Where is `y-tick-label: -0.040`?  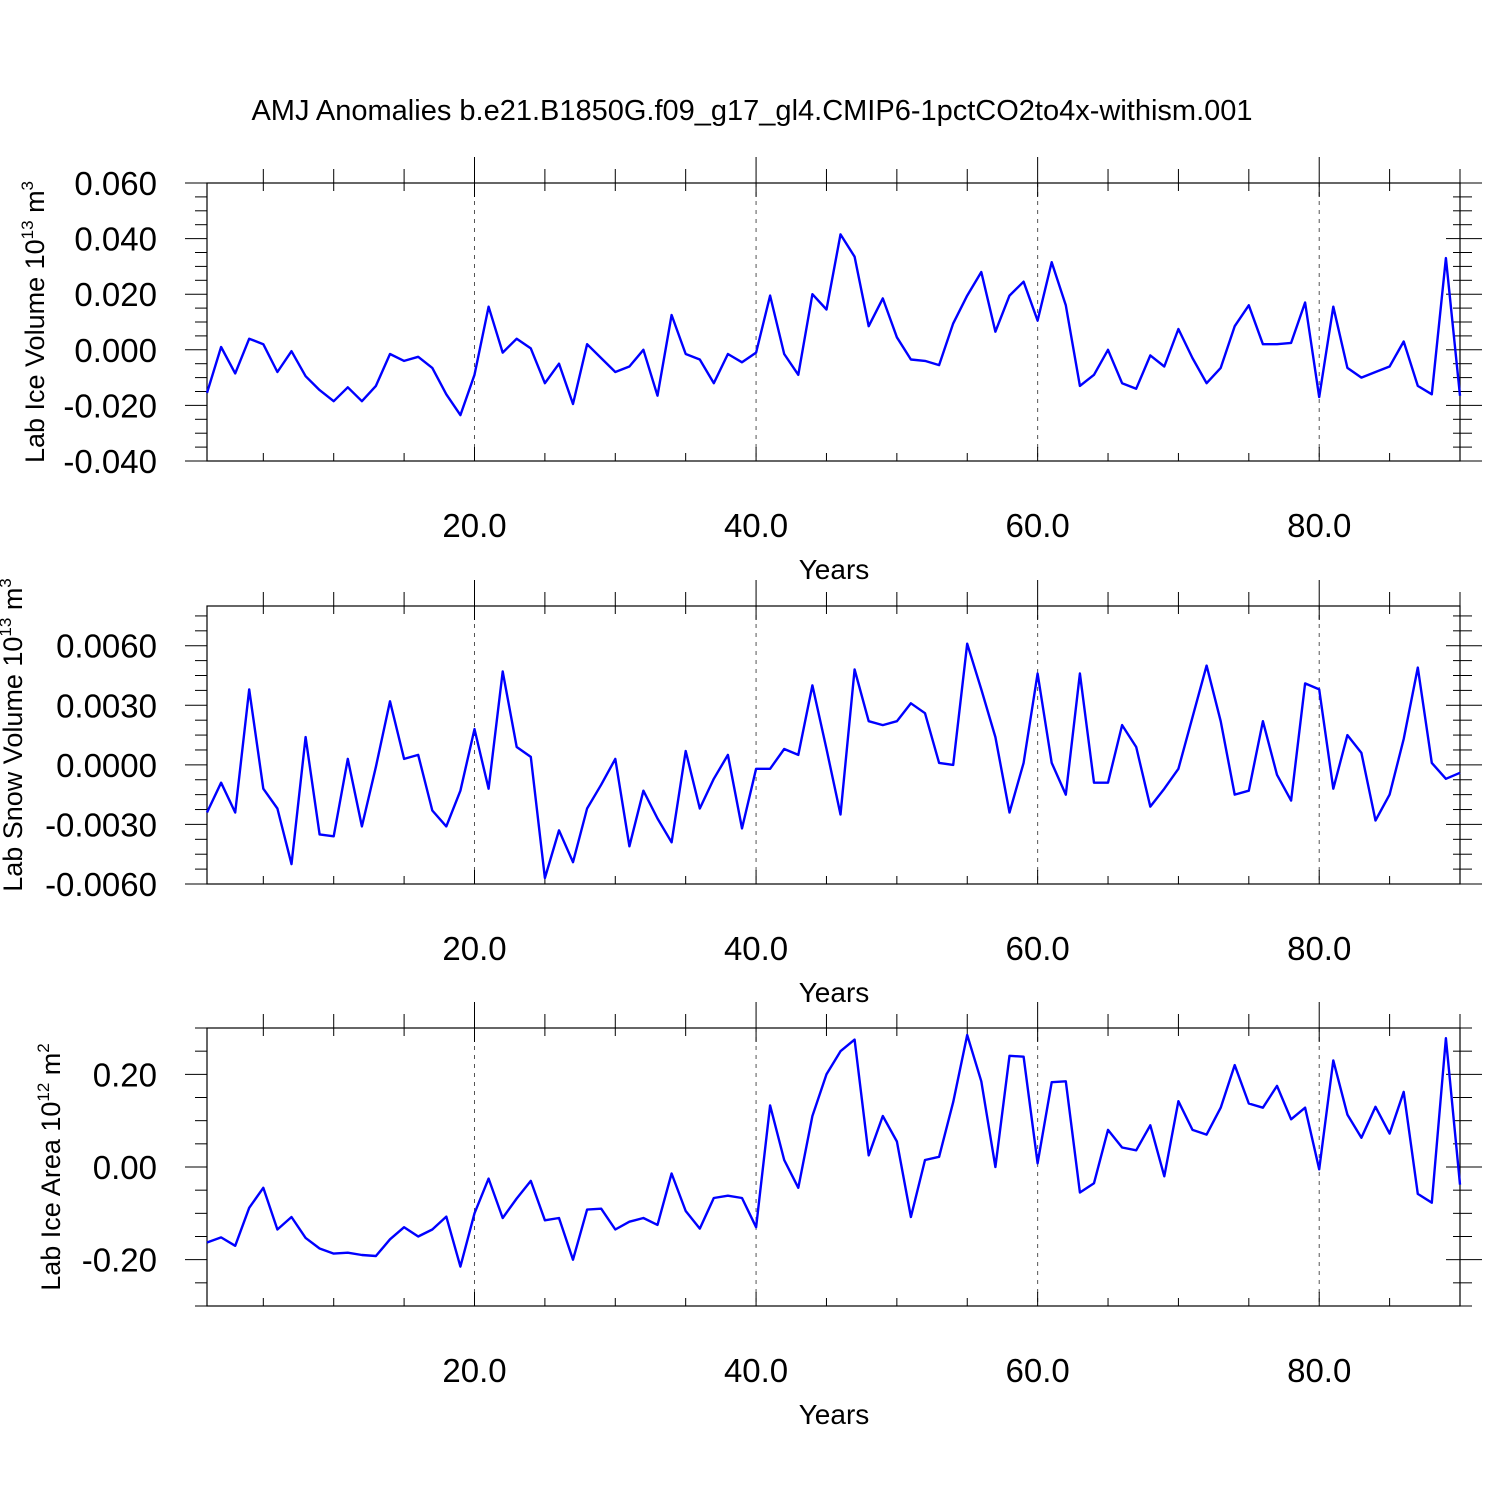 y-tick-label: -0.040 is located at coordinates (110, 461).